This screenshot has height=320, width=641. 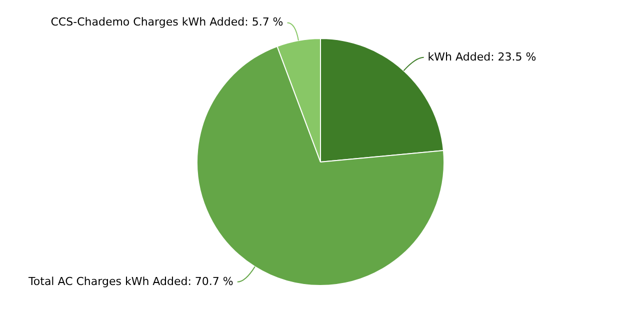 I want to click on slice-label: CCS-Chademo Charges kWh Added: 5.7 %, so click(x=167, y=22).